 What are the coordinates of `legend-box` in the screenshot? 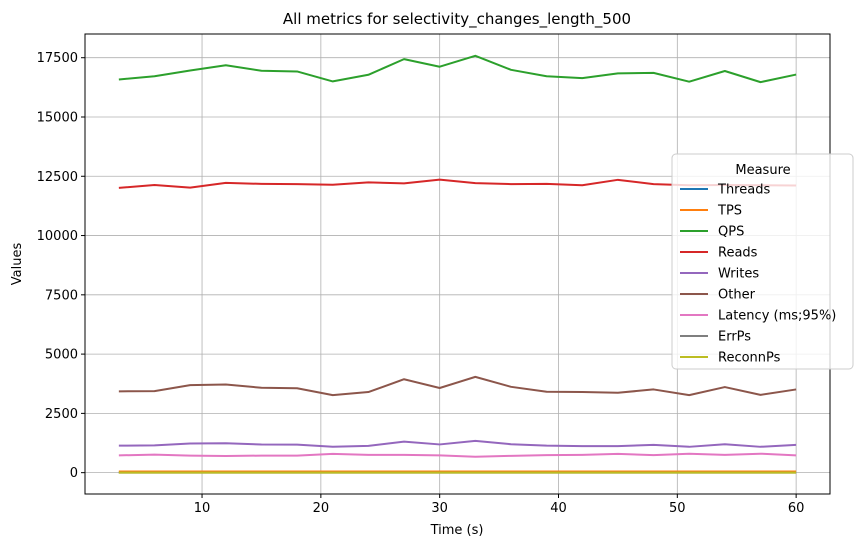 It's located at (762, 261).